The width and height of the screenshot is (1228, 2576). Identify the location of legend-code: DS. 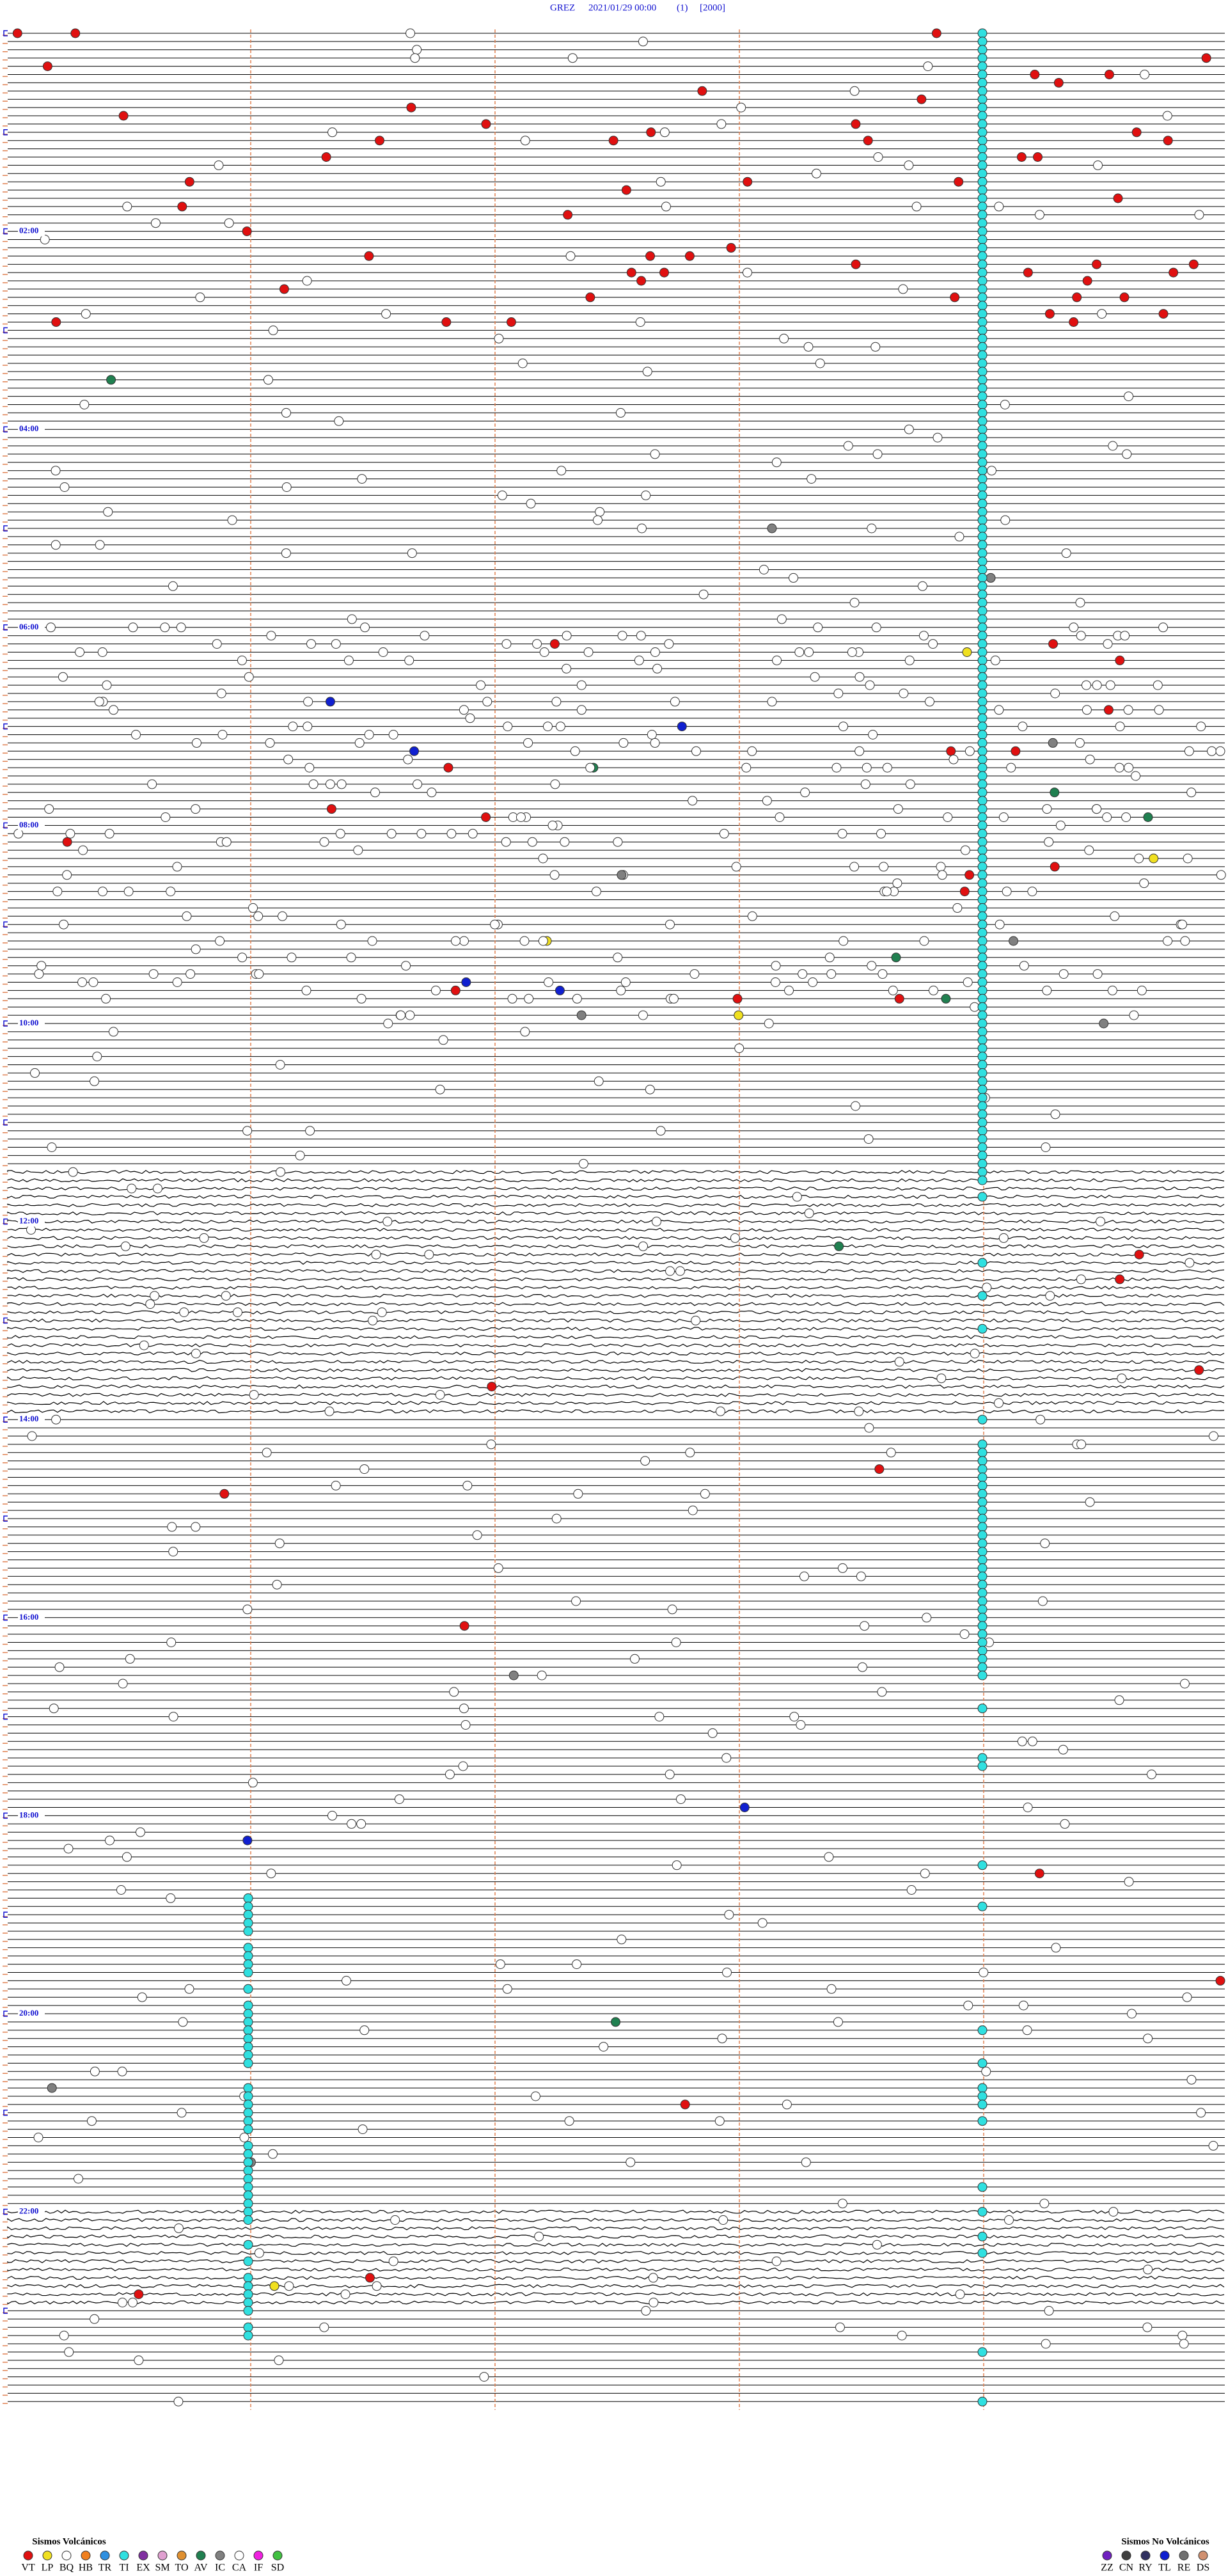
(1203, 2568).